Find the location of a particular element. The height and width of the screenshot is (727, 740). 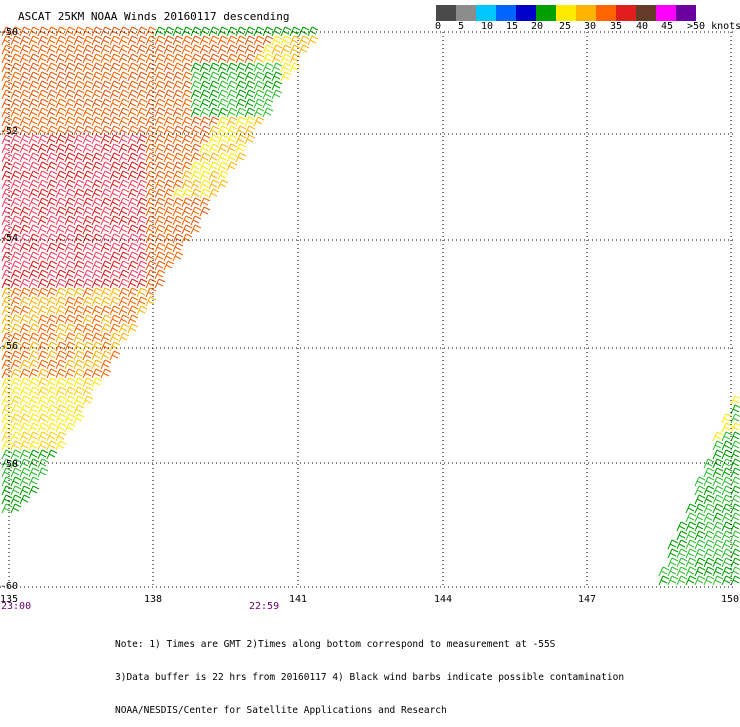

legend-label: 25 is located at coordinates (565, 26).